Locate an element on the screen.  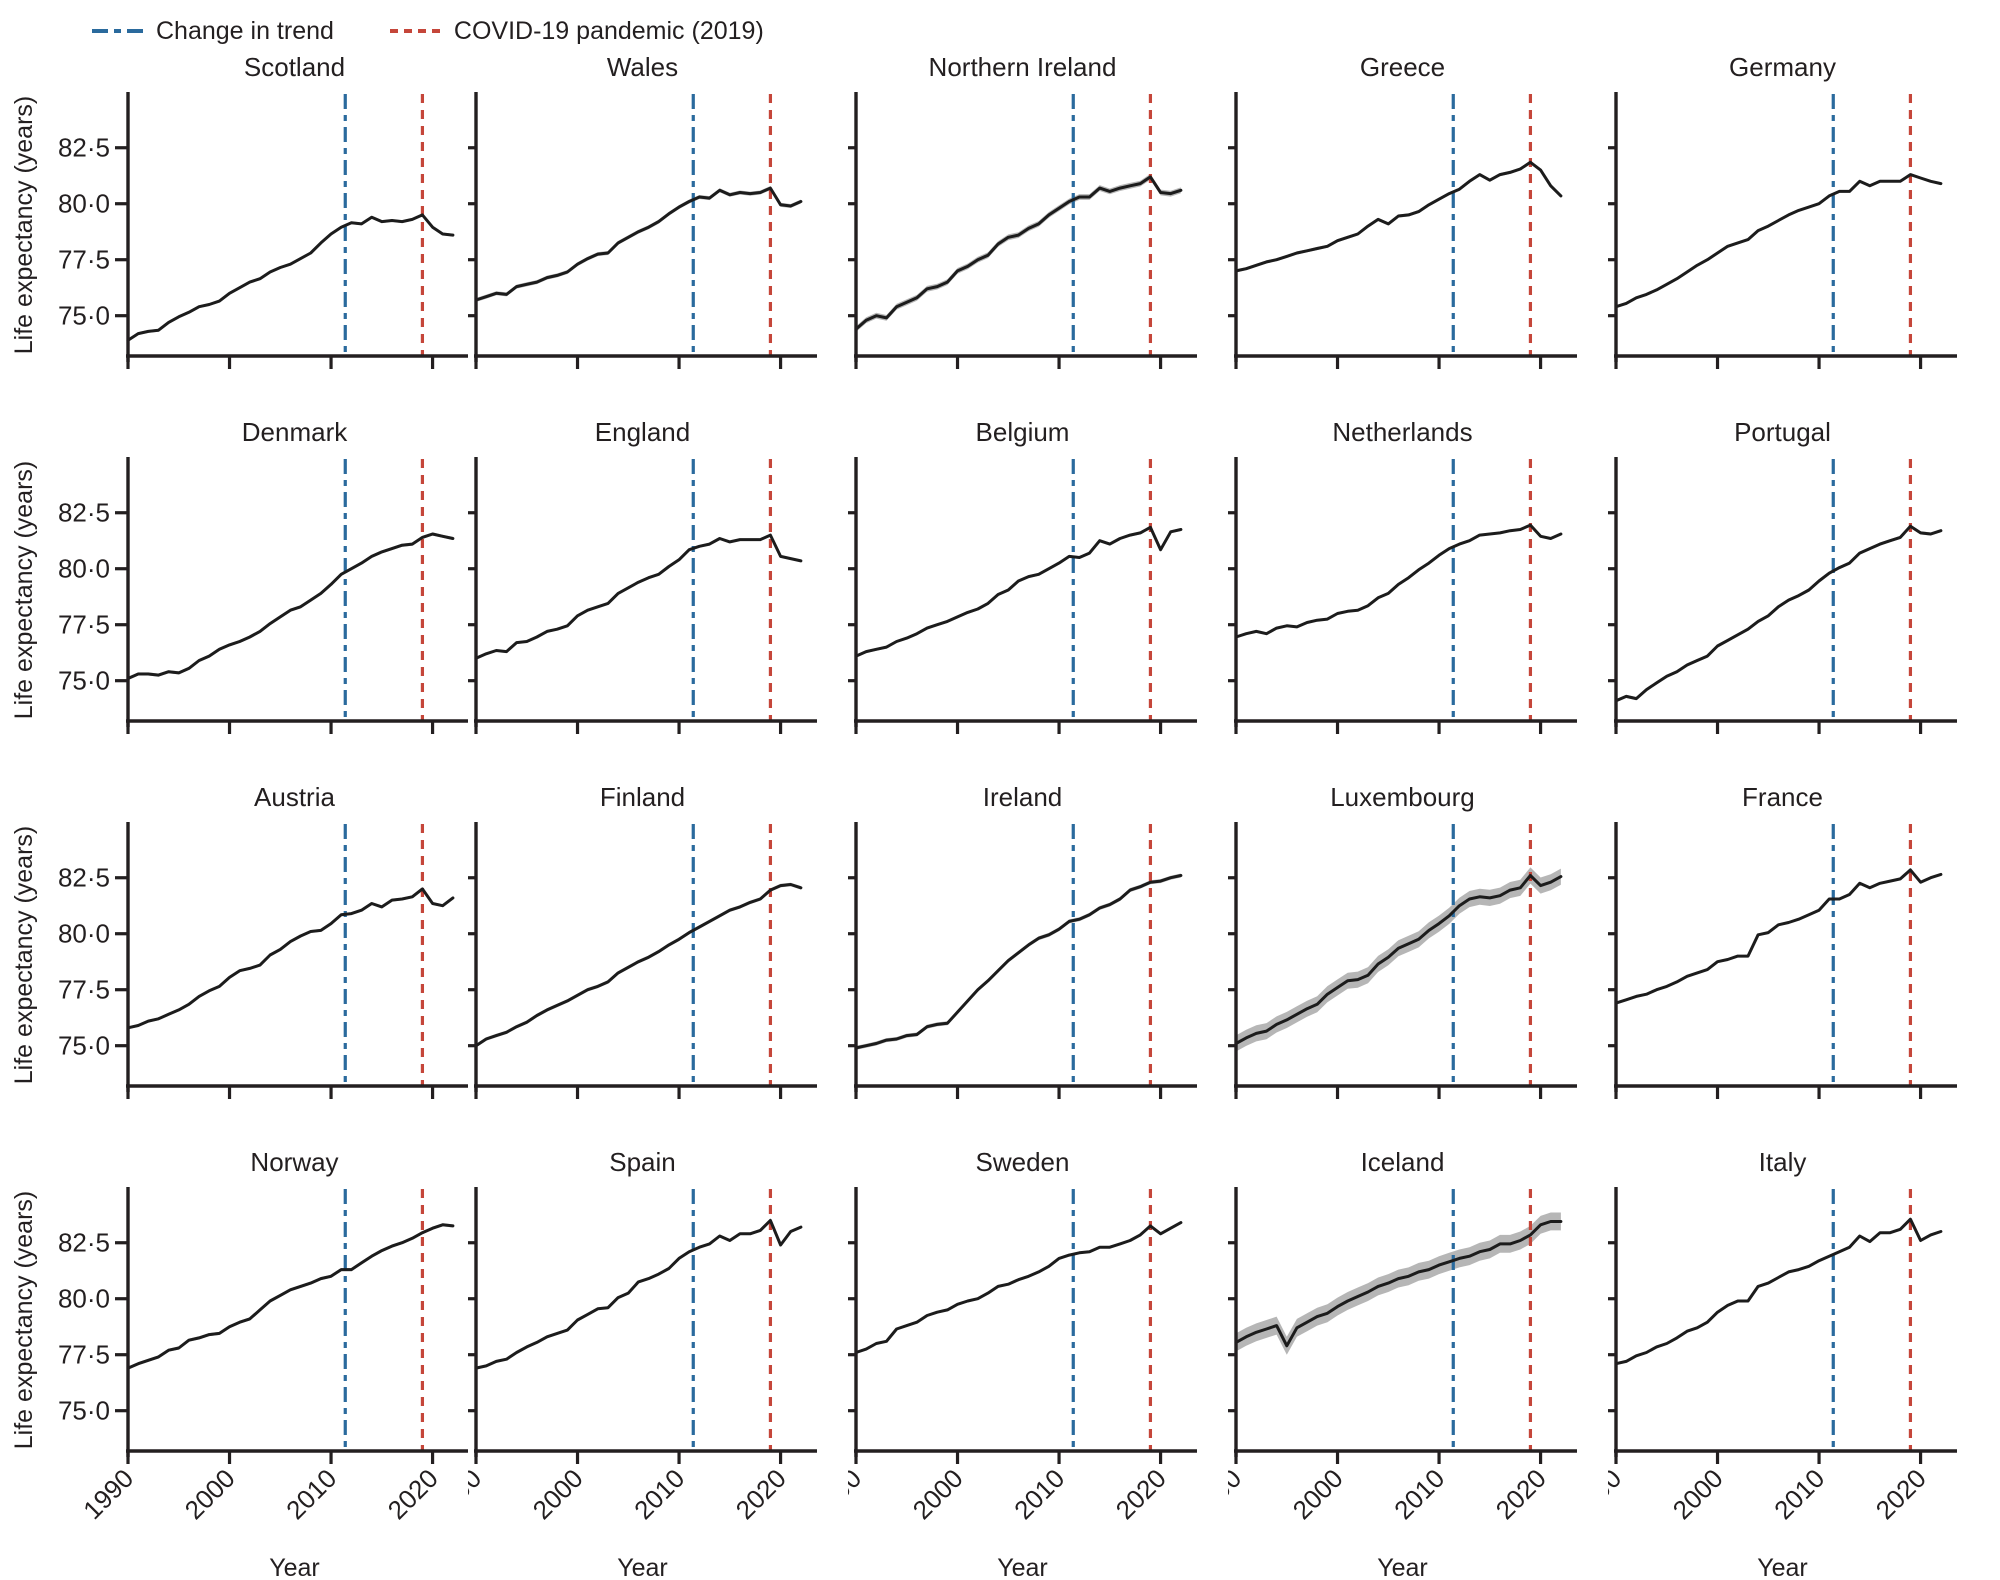
chart-title: Denmark is located at coordinates (294, 432).